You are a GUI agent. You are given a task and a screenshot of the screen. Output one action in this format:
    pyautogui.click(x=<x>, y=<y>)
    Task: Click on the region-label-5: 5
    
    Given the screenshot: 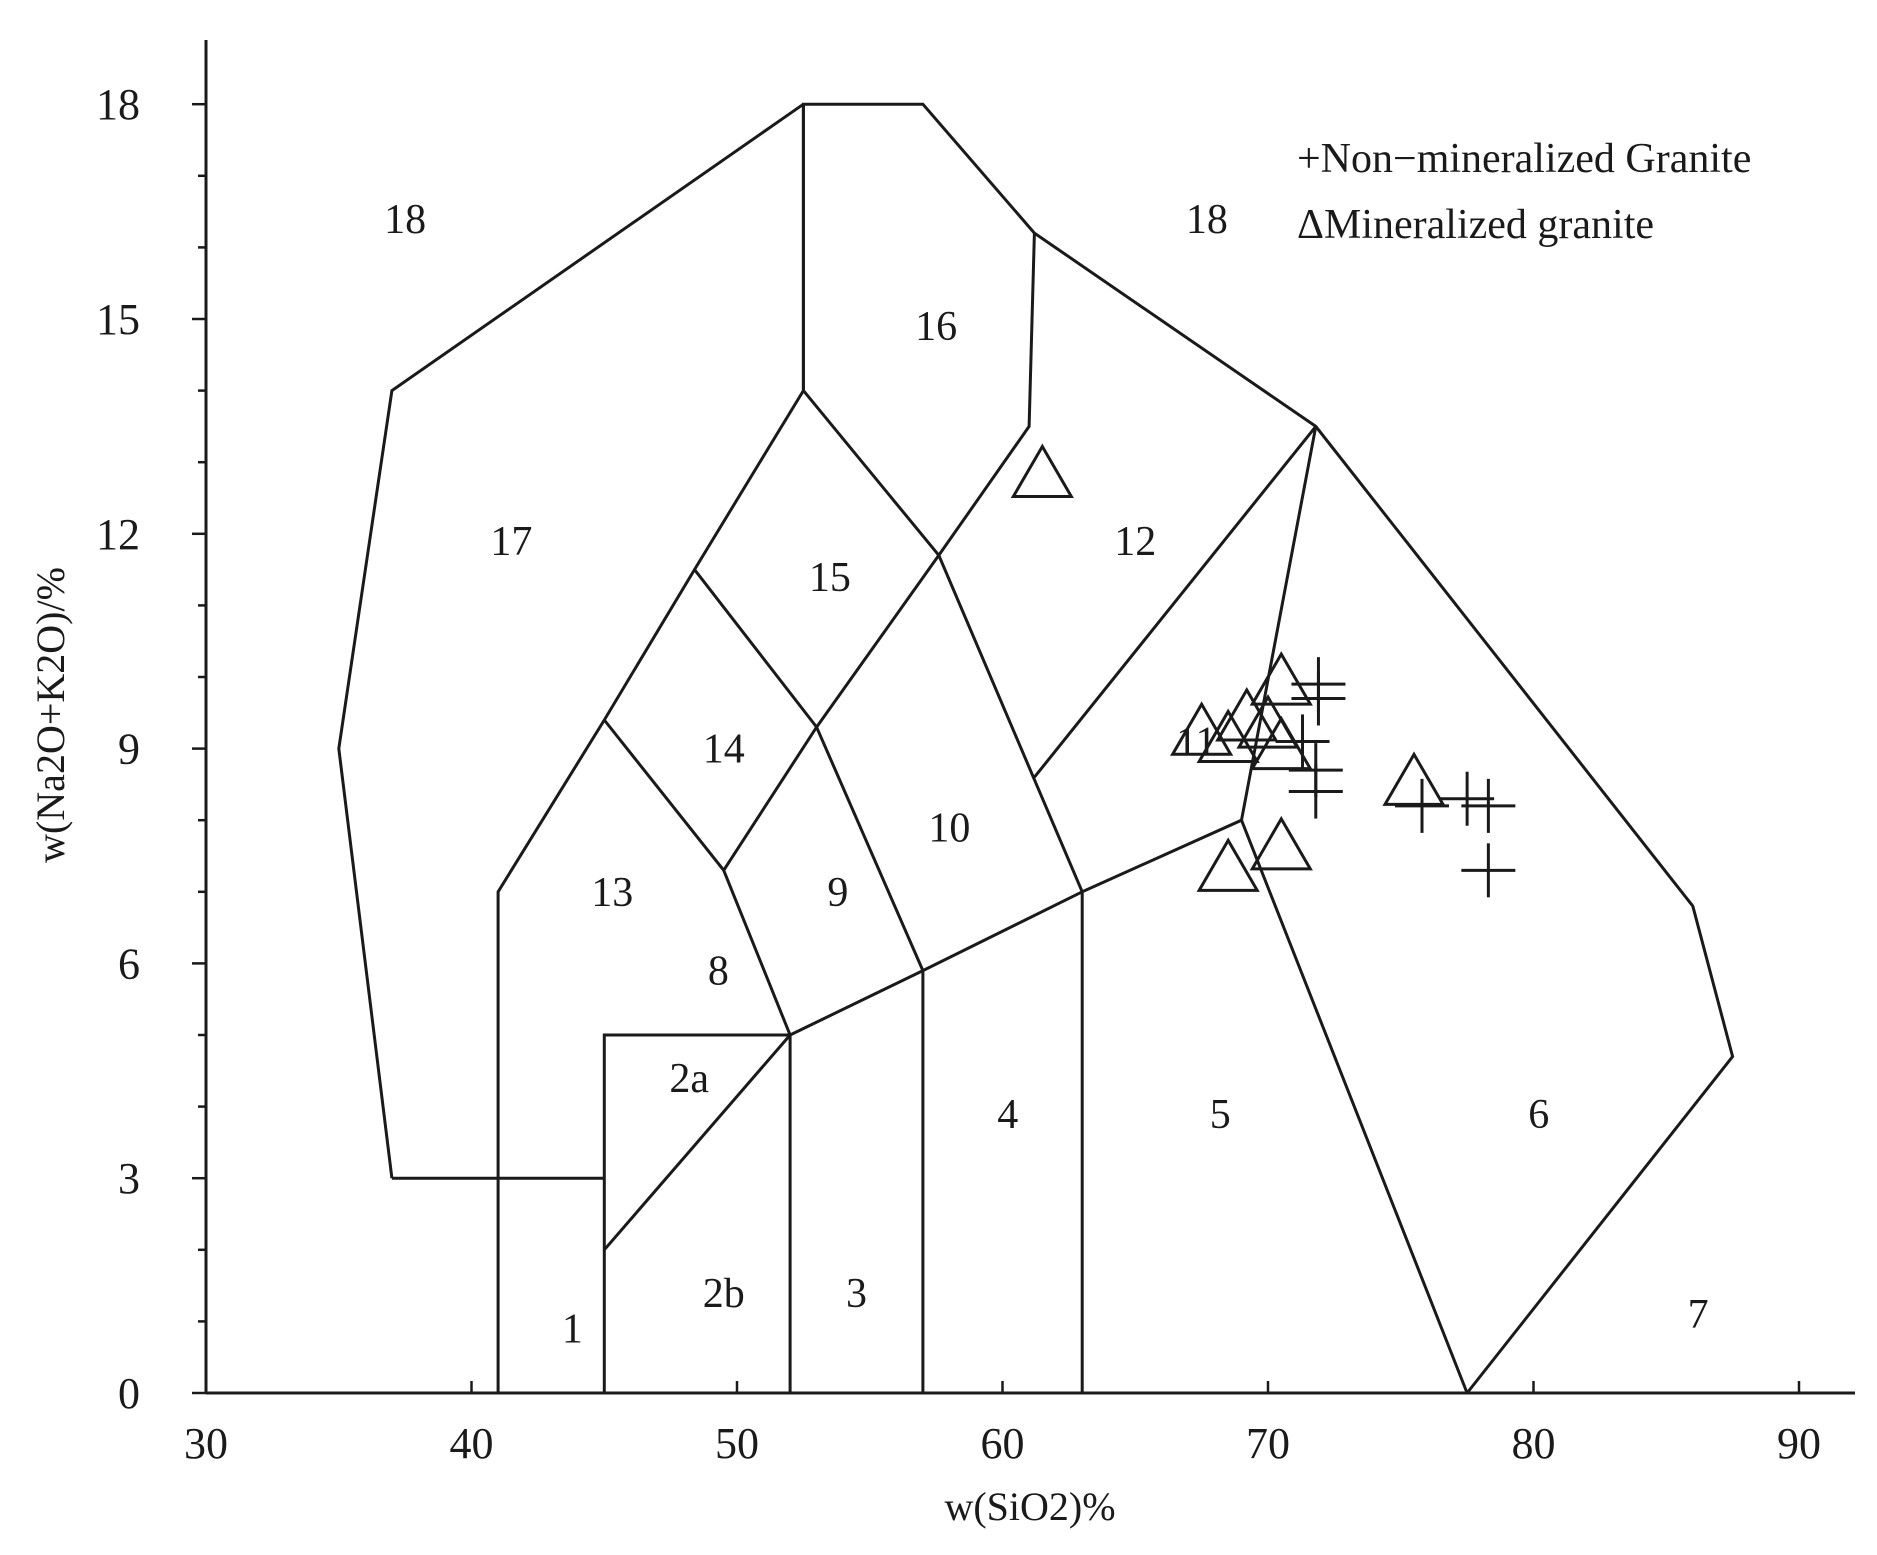 What is the action you would take?
    pyautogui.click(x=1220, y=1115)
    